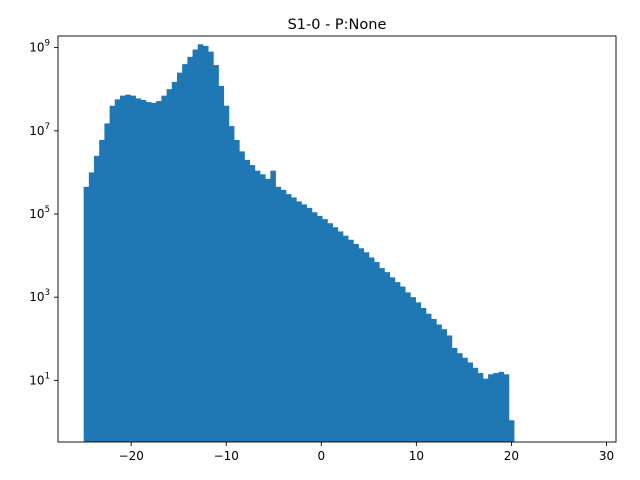  Describe the element at coordinates (39, 130) in the screenshot. I see `y-tick-label: 10⁷` at that location.